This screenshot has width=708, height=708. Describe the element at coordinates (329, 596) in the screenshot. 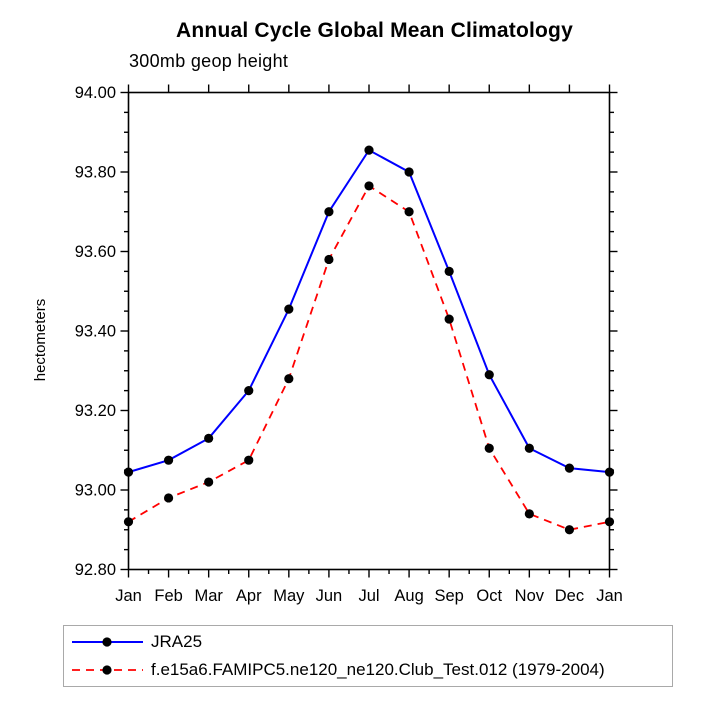

I see `x-tick-label: Jun` at that location.